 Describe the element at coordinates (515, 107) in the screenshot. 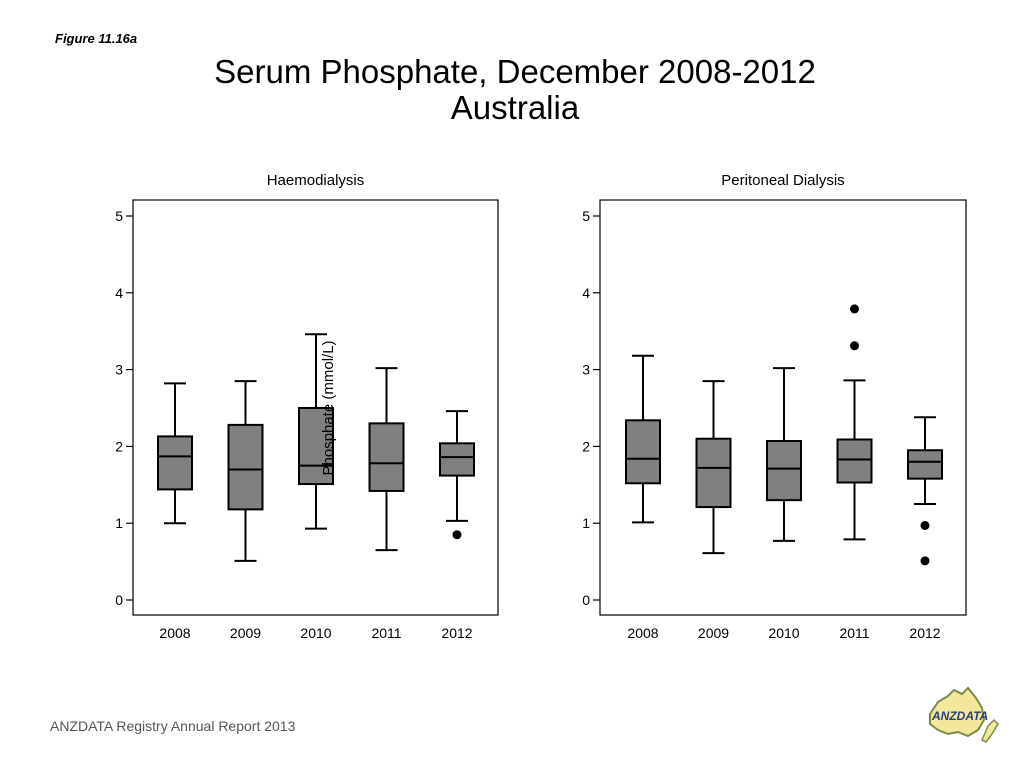

I see `chart-title-line2: Australia` at that location.